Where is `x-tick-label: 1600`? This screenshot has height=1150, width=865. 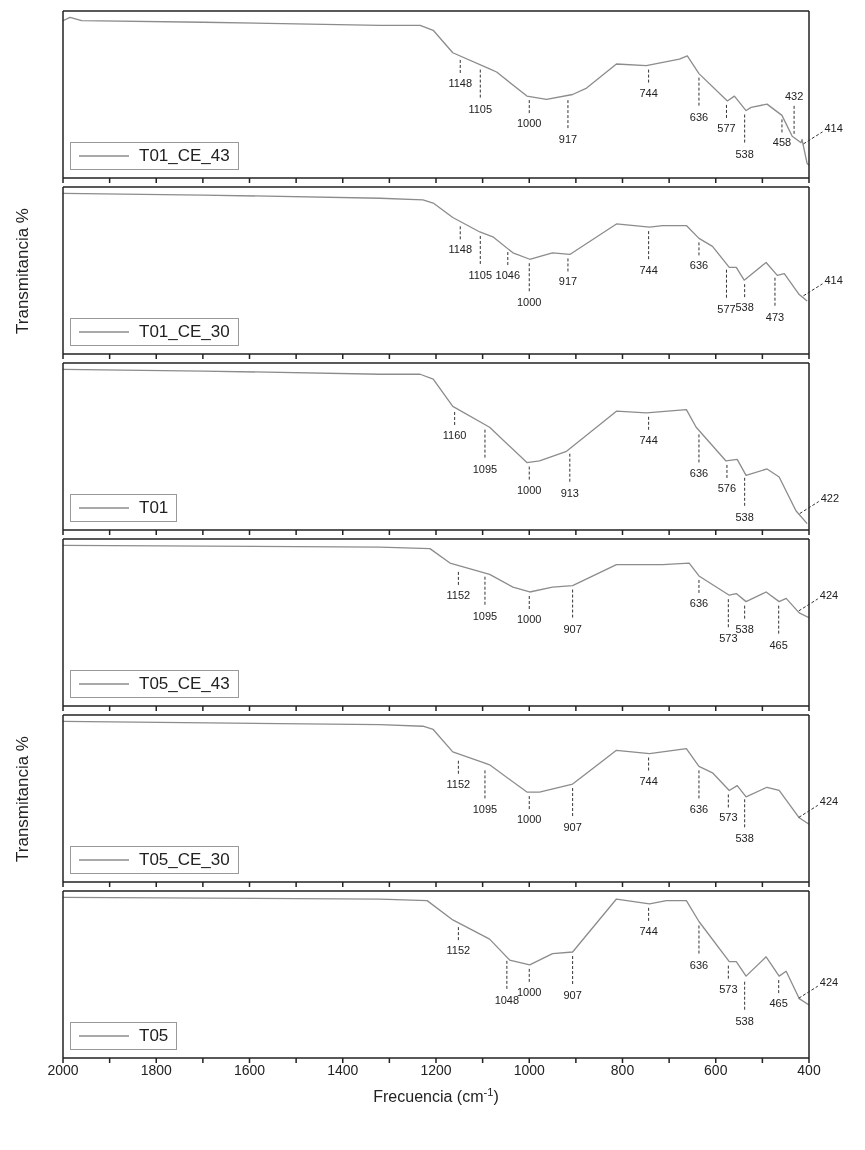
x-tick-label: 1600 is located at coordinates (249, 1069).